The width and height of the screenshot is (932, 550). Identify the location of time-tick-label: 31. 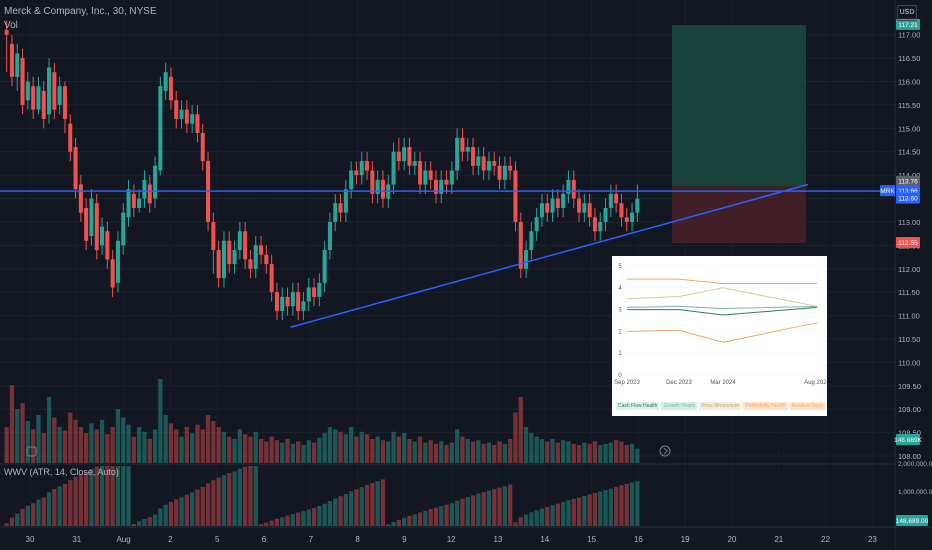
(76, 539).